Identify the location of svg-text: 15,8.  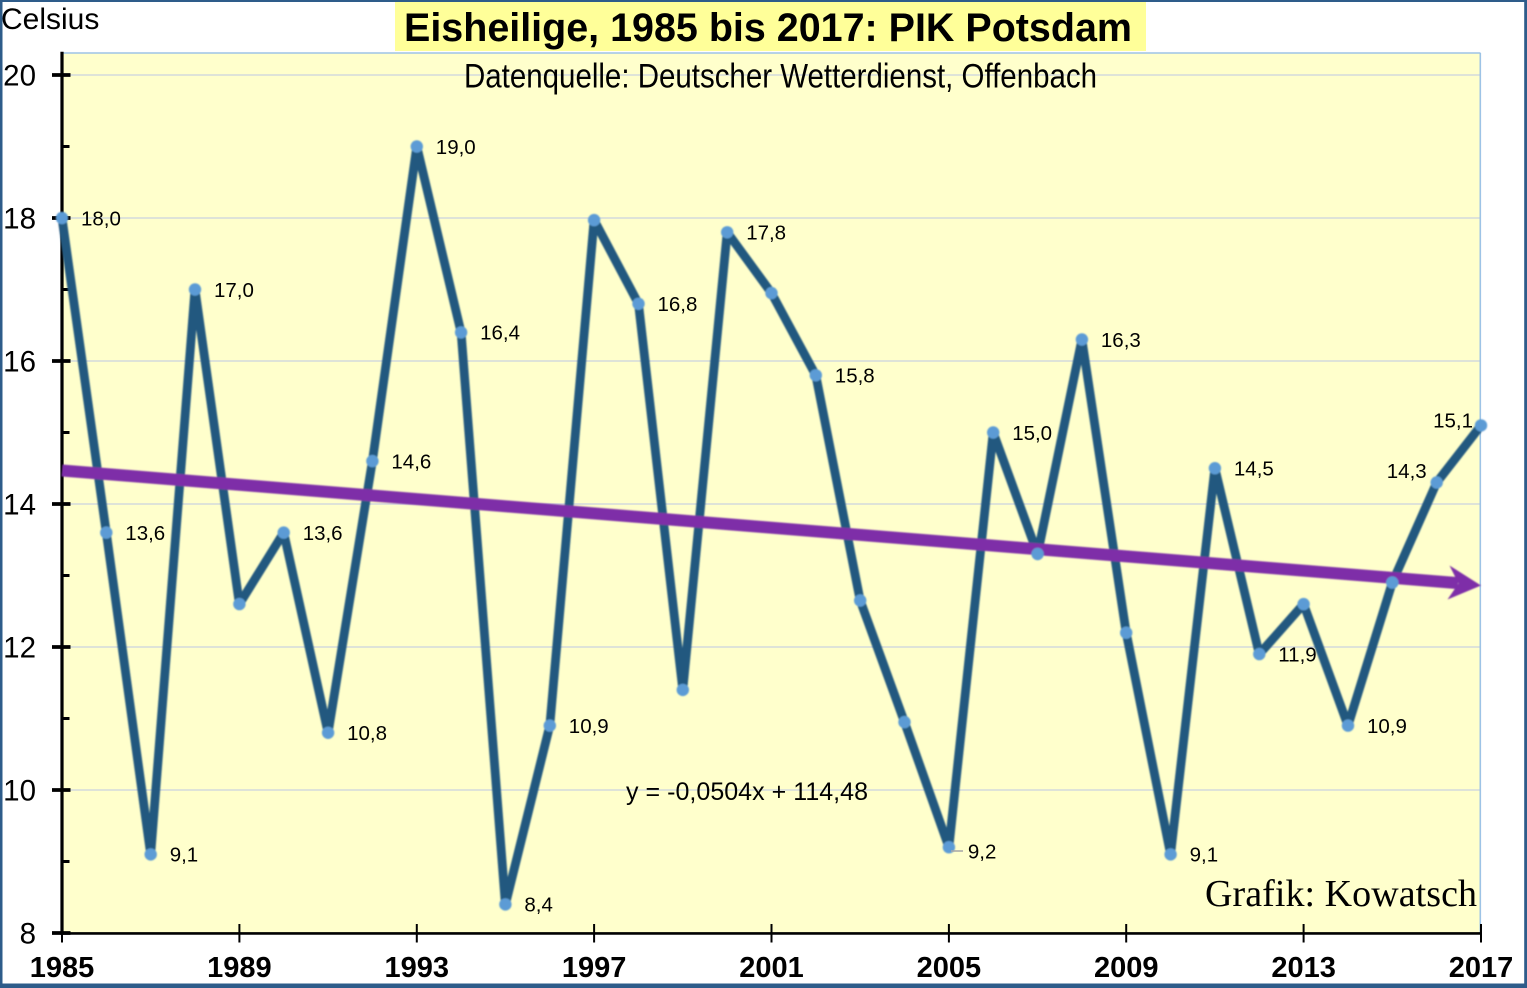
(855, 376).